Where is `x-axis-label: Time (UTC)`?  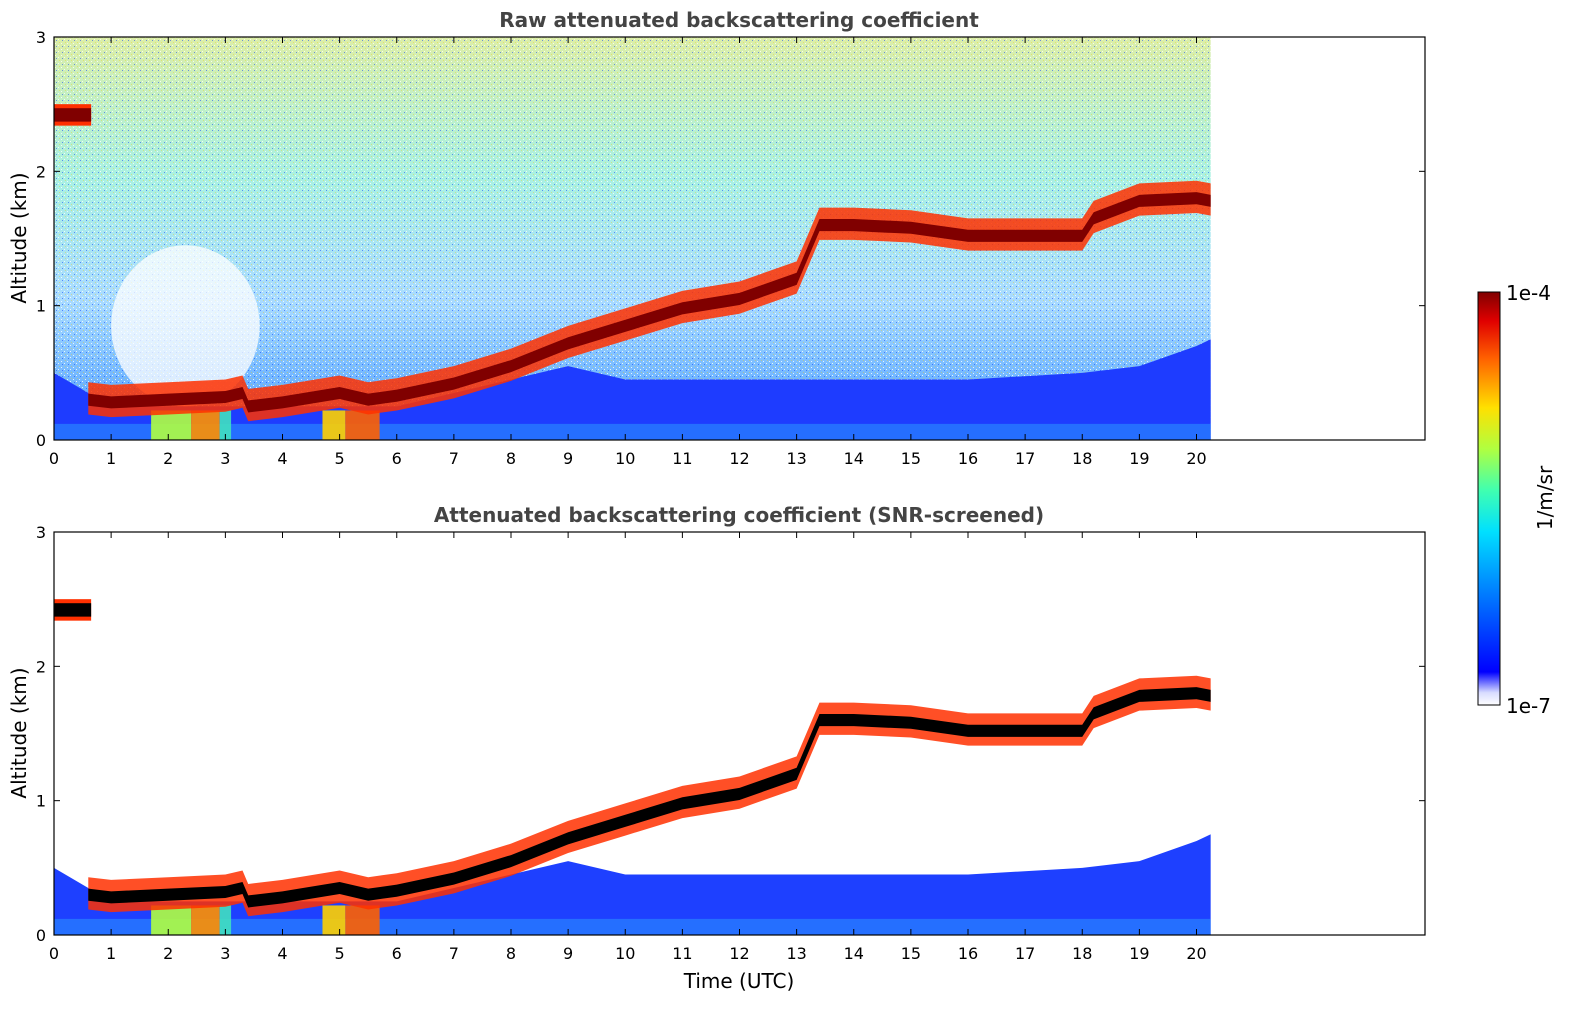 x-axis-label: Time (UTC) is located at coordinates (739, 981).